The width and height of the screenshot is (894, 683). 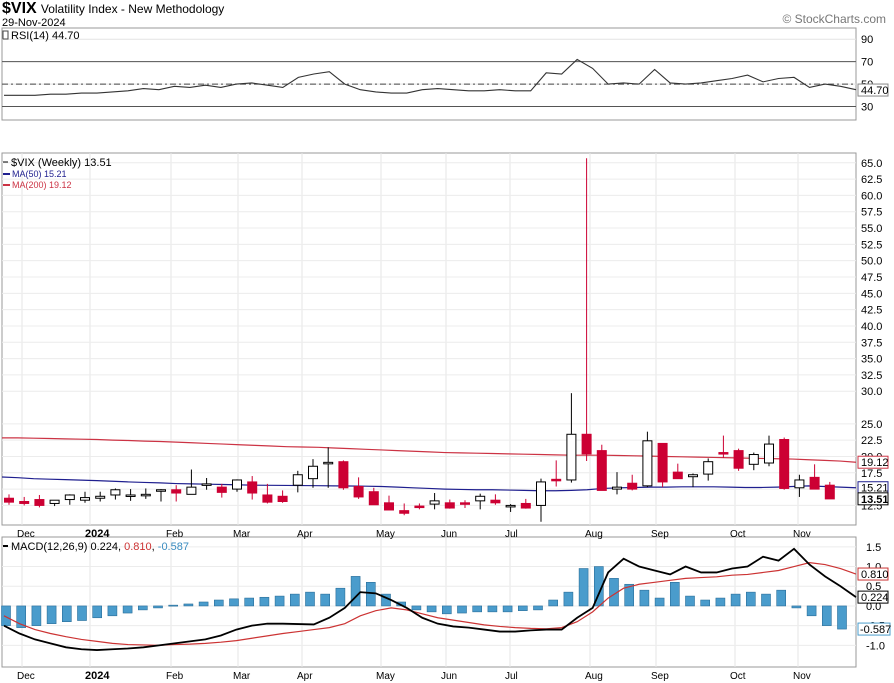 What do you see at coordinates (871, 474) in the screenshot?
I see `price-tick-label: 17.5` at bounding box center [871, 474].